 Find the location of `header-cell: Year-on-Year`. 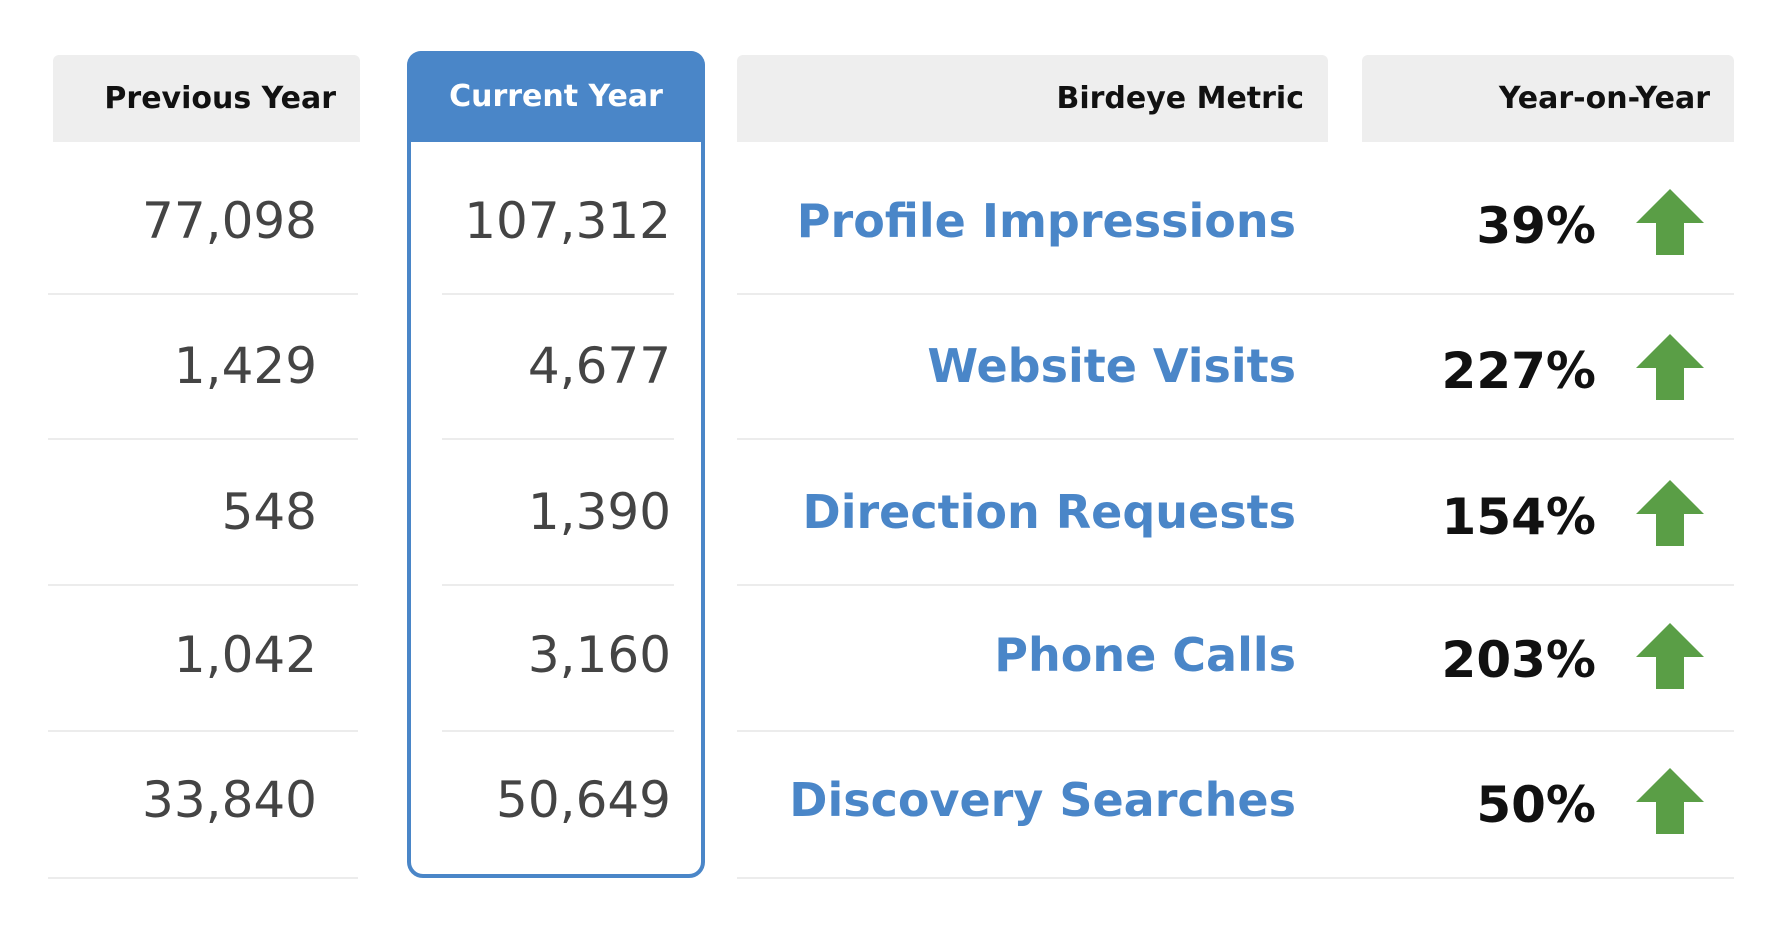

header-cell: Year-on-Year is located at coordinates (1548, 98).